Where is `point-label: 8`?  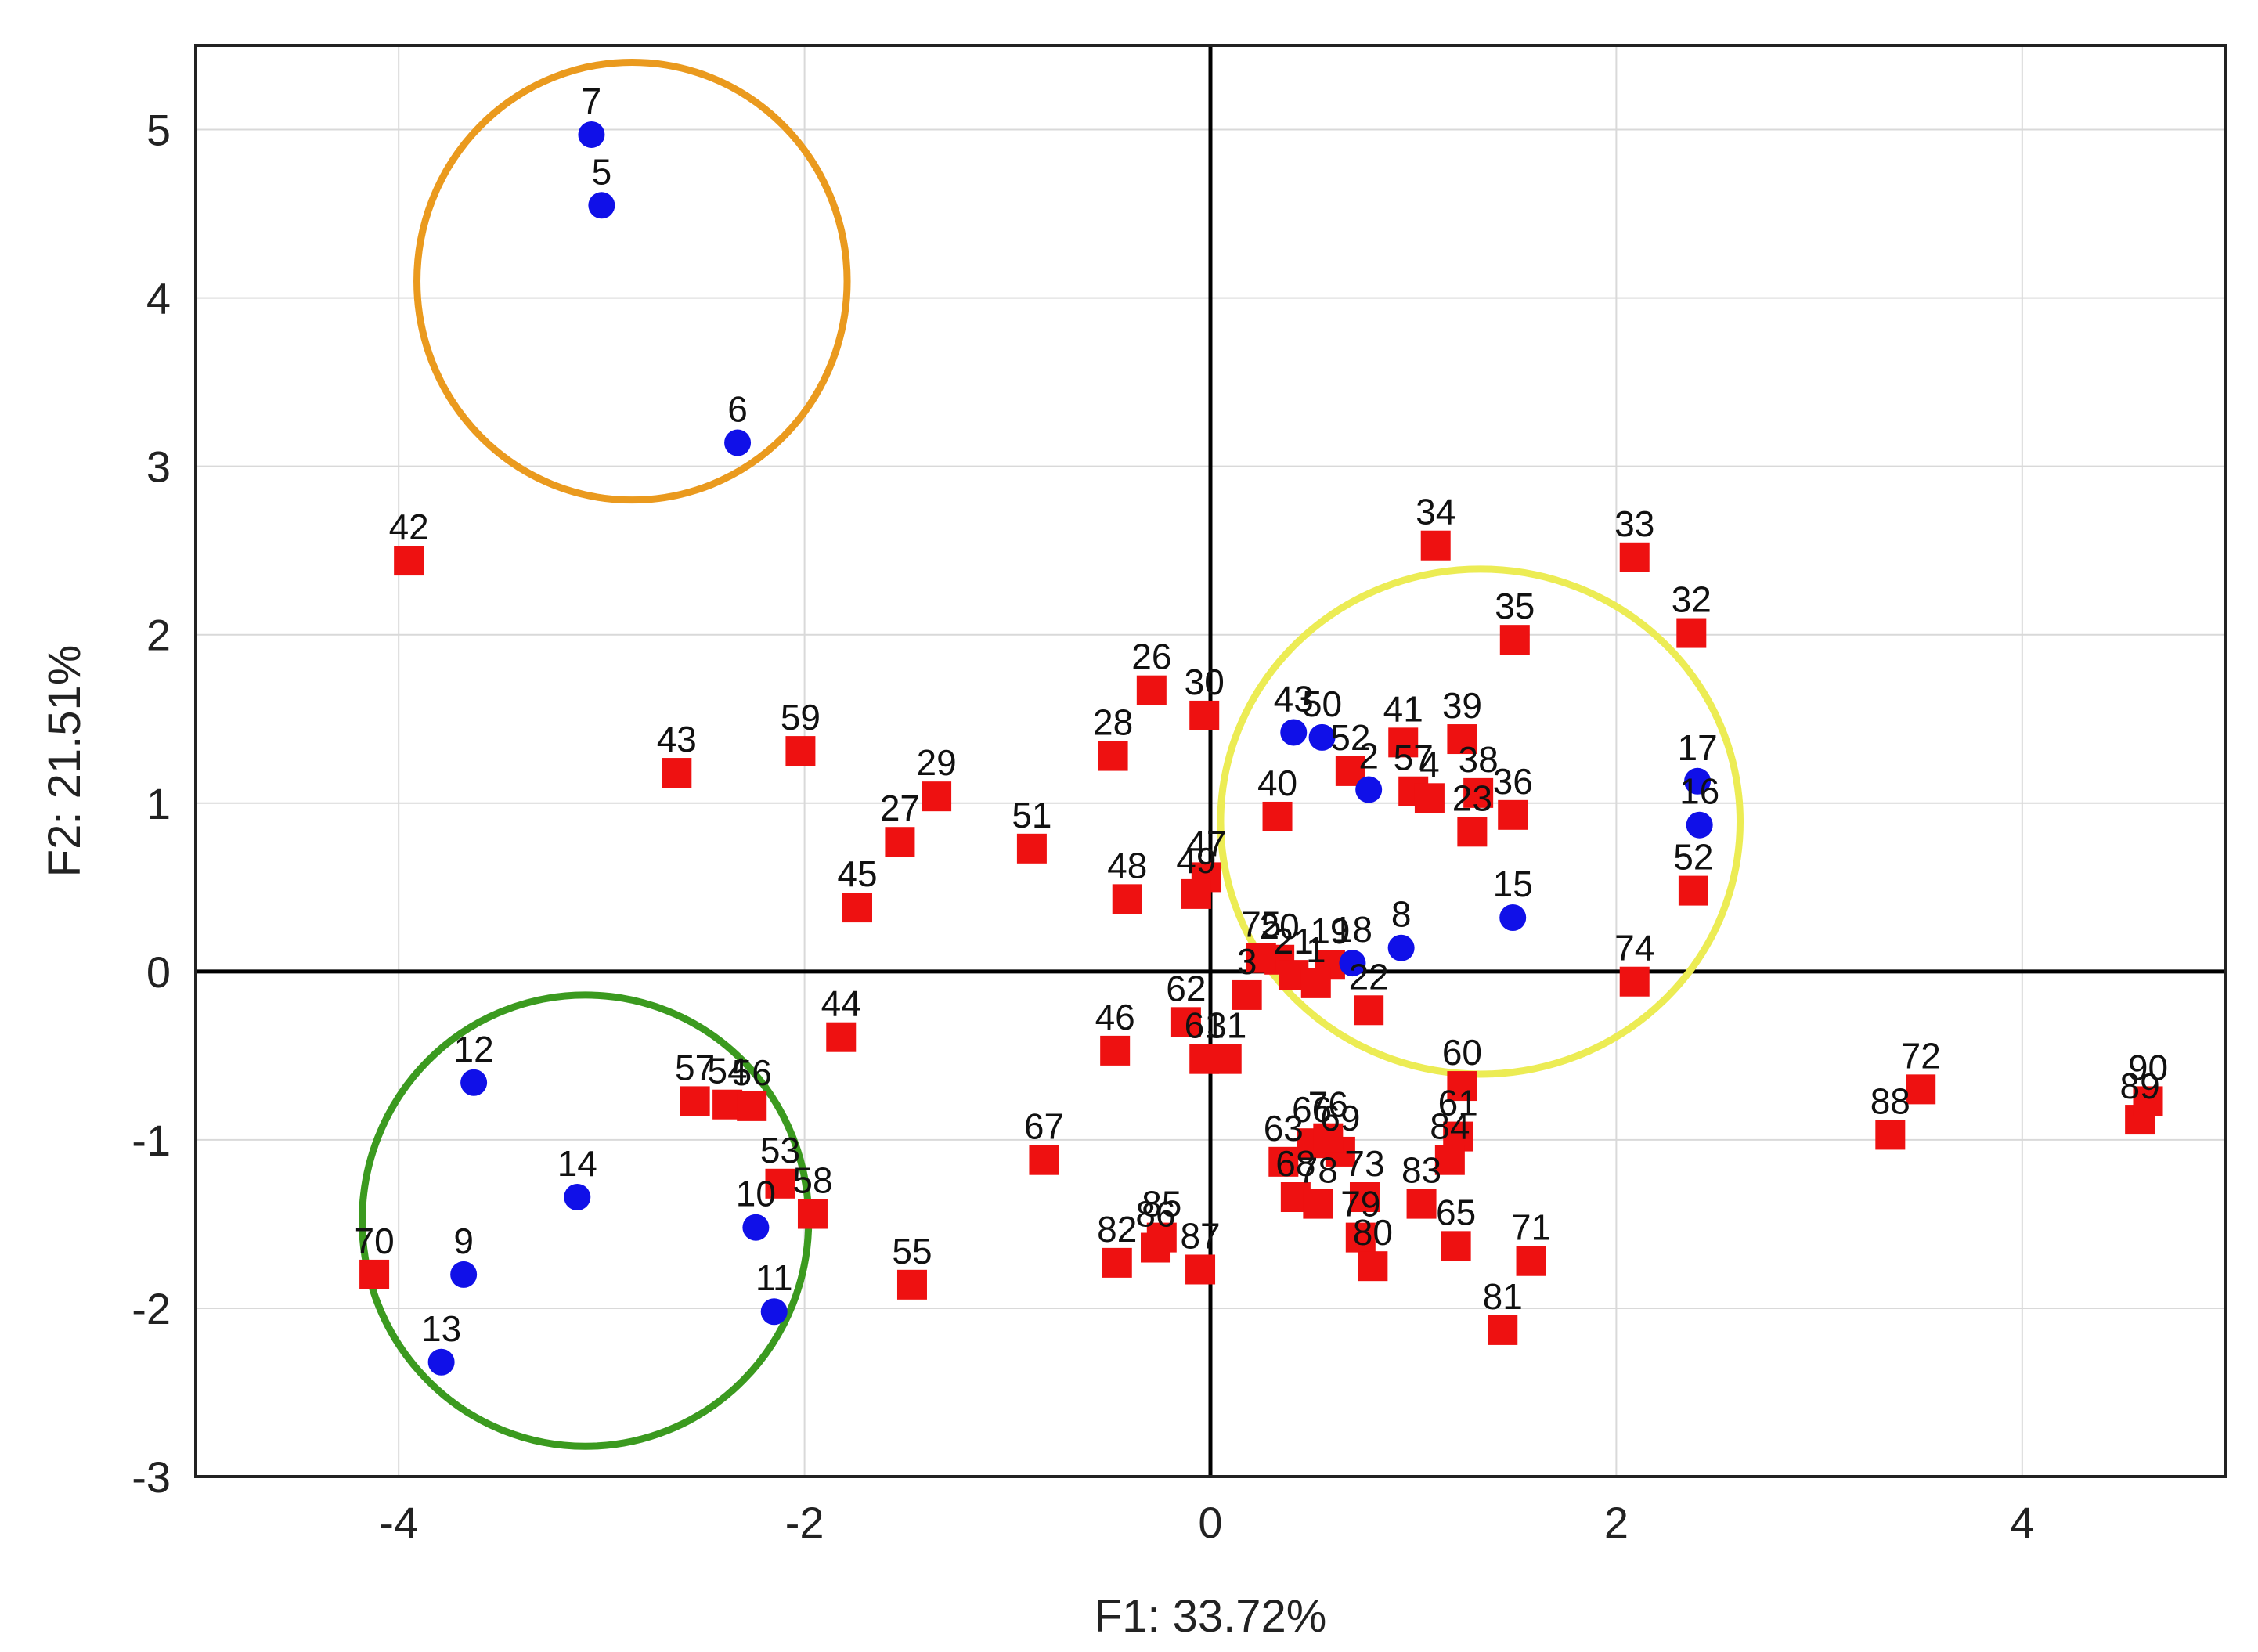
point-label: 8 is located at coordinates (1401, 914).